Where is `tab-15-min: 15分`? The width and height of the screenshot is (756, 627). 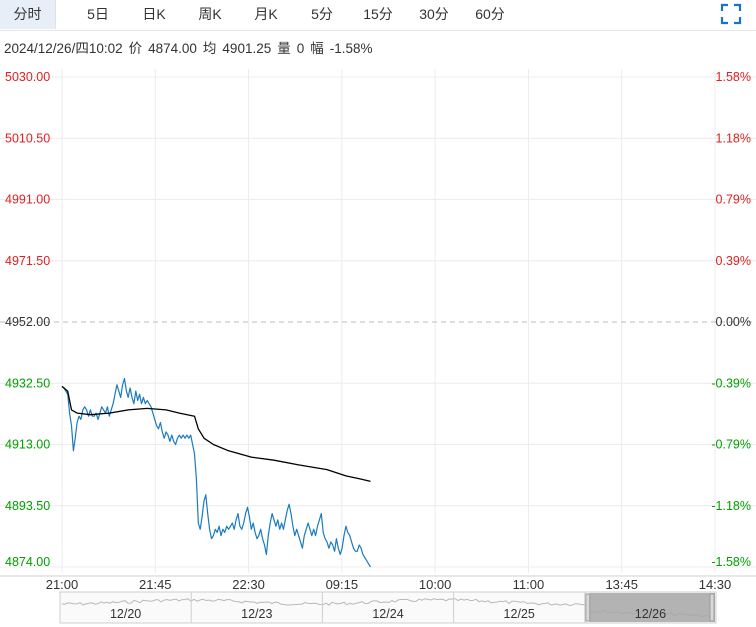 tab-15-min: 15分 is located at coordinates (378, 14).